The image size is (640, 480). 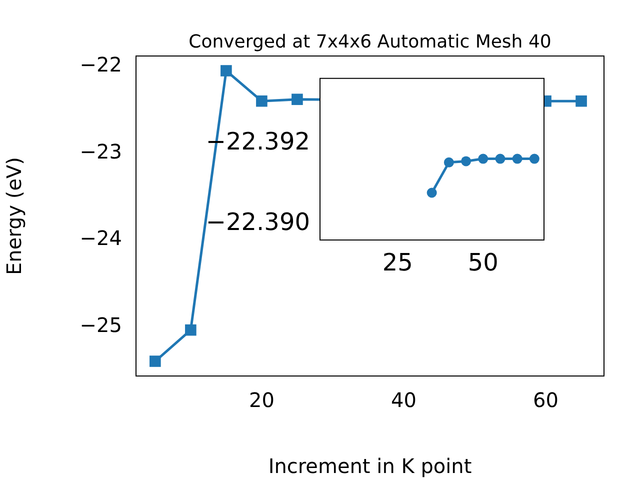 I want to click on y-tick-label: −23, so click(x=101, y=151).